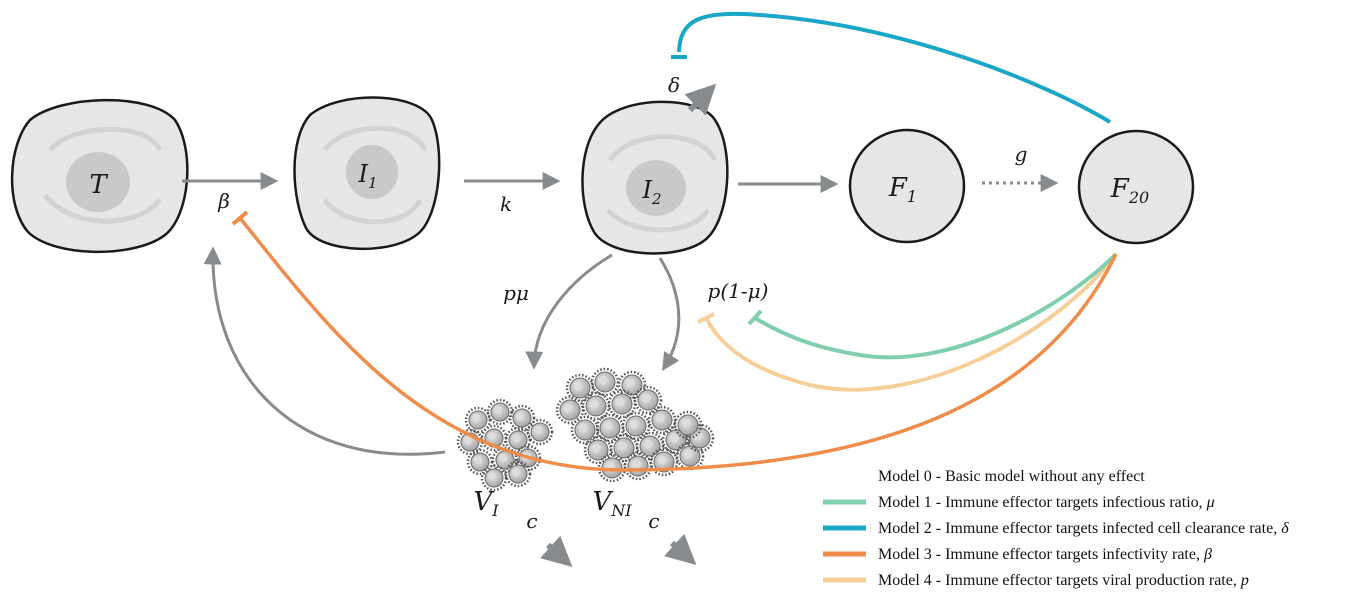  What do you see at coordinates (556, 551) in the screenshot?
I see `arrow-VI-clearance` at bounding box center [556, 551].